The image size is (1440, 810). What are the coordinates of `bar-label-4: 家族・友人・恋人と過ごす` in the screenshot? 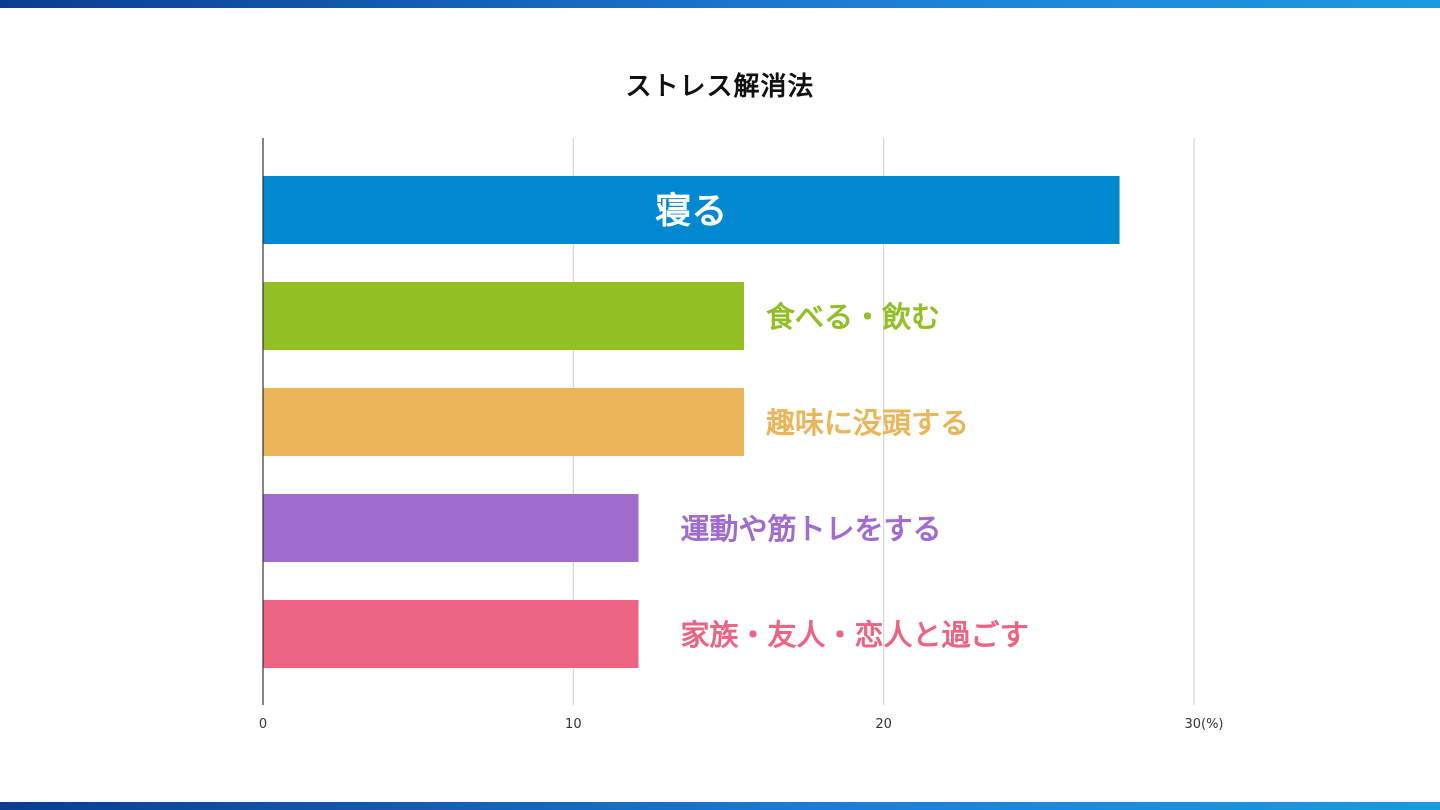 It's located at (855, 635).